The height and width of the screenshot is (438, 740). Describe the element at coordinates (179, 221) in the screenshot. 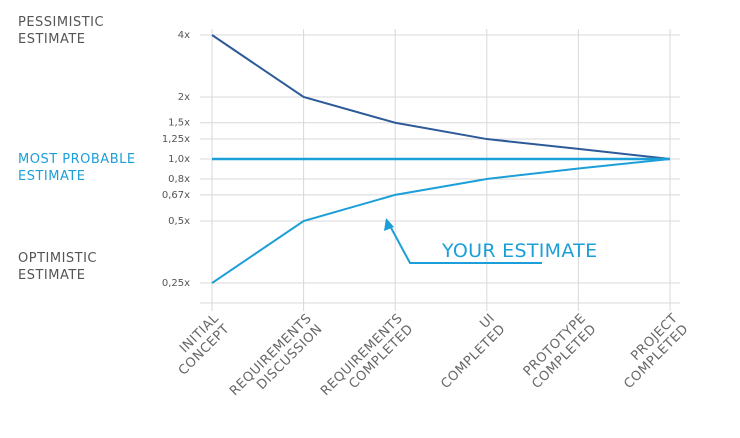

I see `y-tick-label: 0,5x` at that location.